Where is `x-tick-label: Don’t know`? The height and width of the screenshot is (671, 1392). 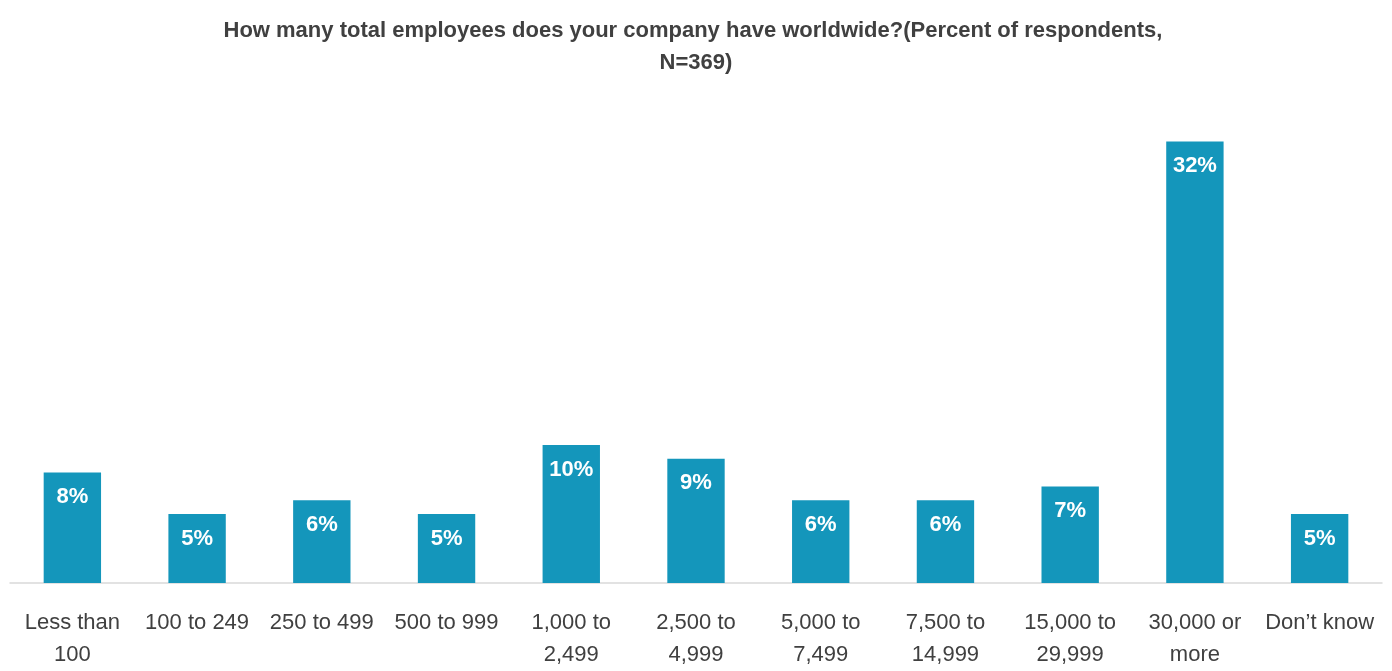
x-tick-label: Don’t know is located at coordinates (1320, 621).